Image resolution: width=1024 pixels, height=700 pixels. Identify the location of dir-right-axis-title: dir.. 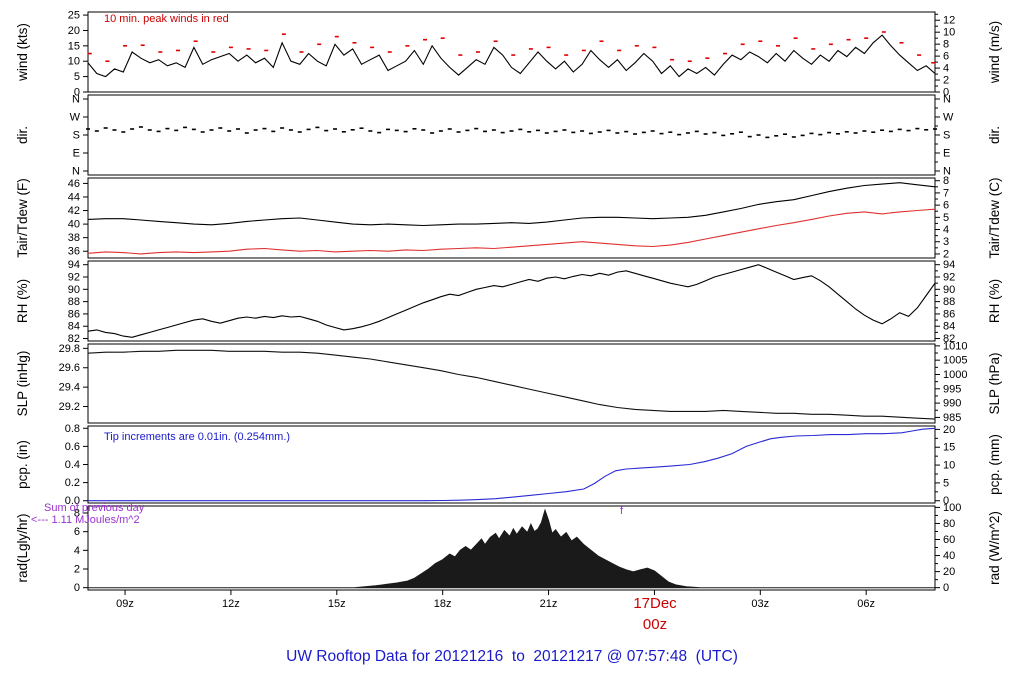
(994, 135).